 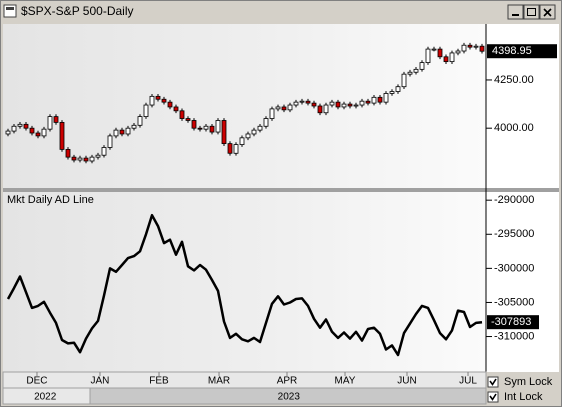 What do you see at coordinates (522, 282) in the screenshot?
I see `ad-axis` at bounding box center [522, 282].